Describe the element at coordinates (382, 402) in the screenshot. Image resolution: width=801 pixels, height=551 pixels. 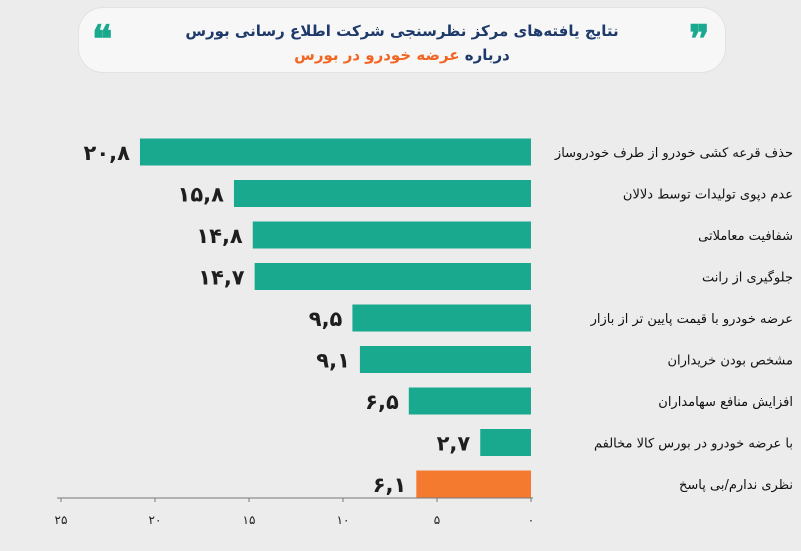
I see `bar-value-label: ۶,۵` at that location.